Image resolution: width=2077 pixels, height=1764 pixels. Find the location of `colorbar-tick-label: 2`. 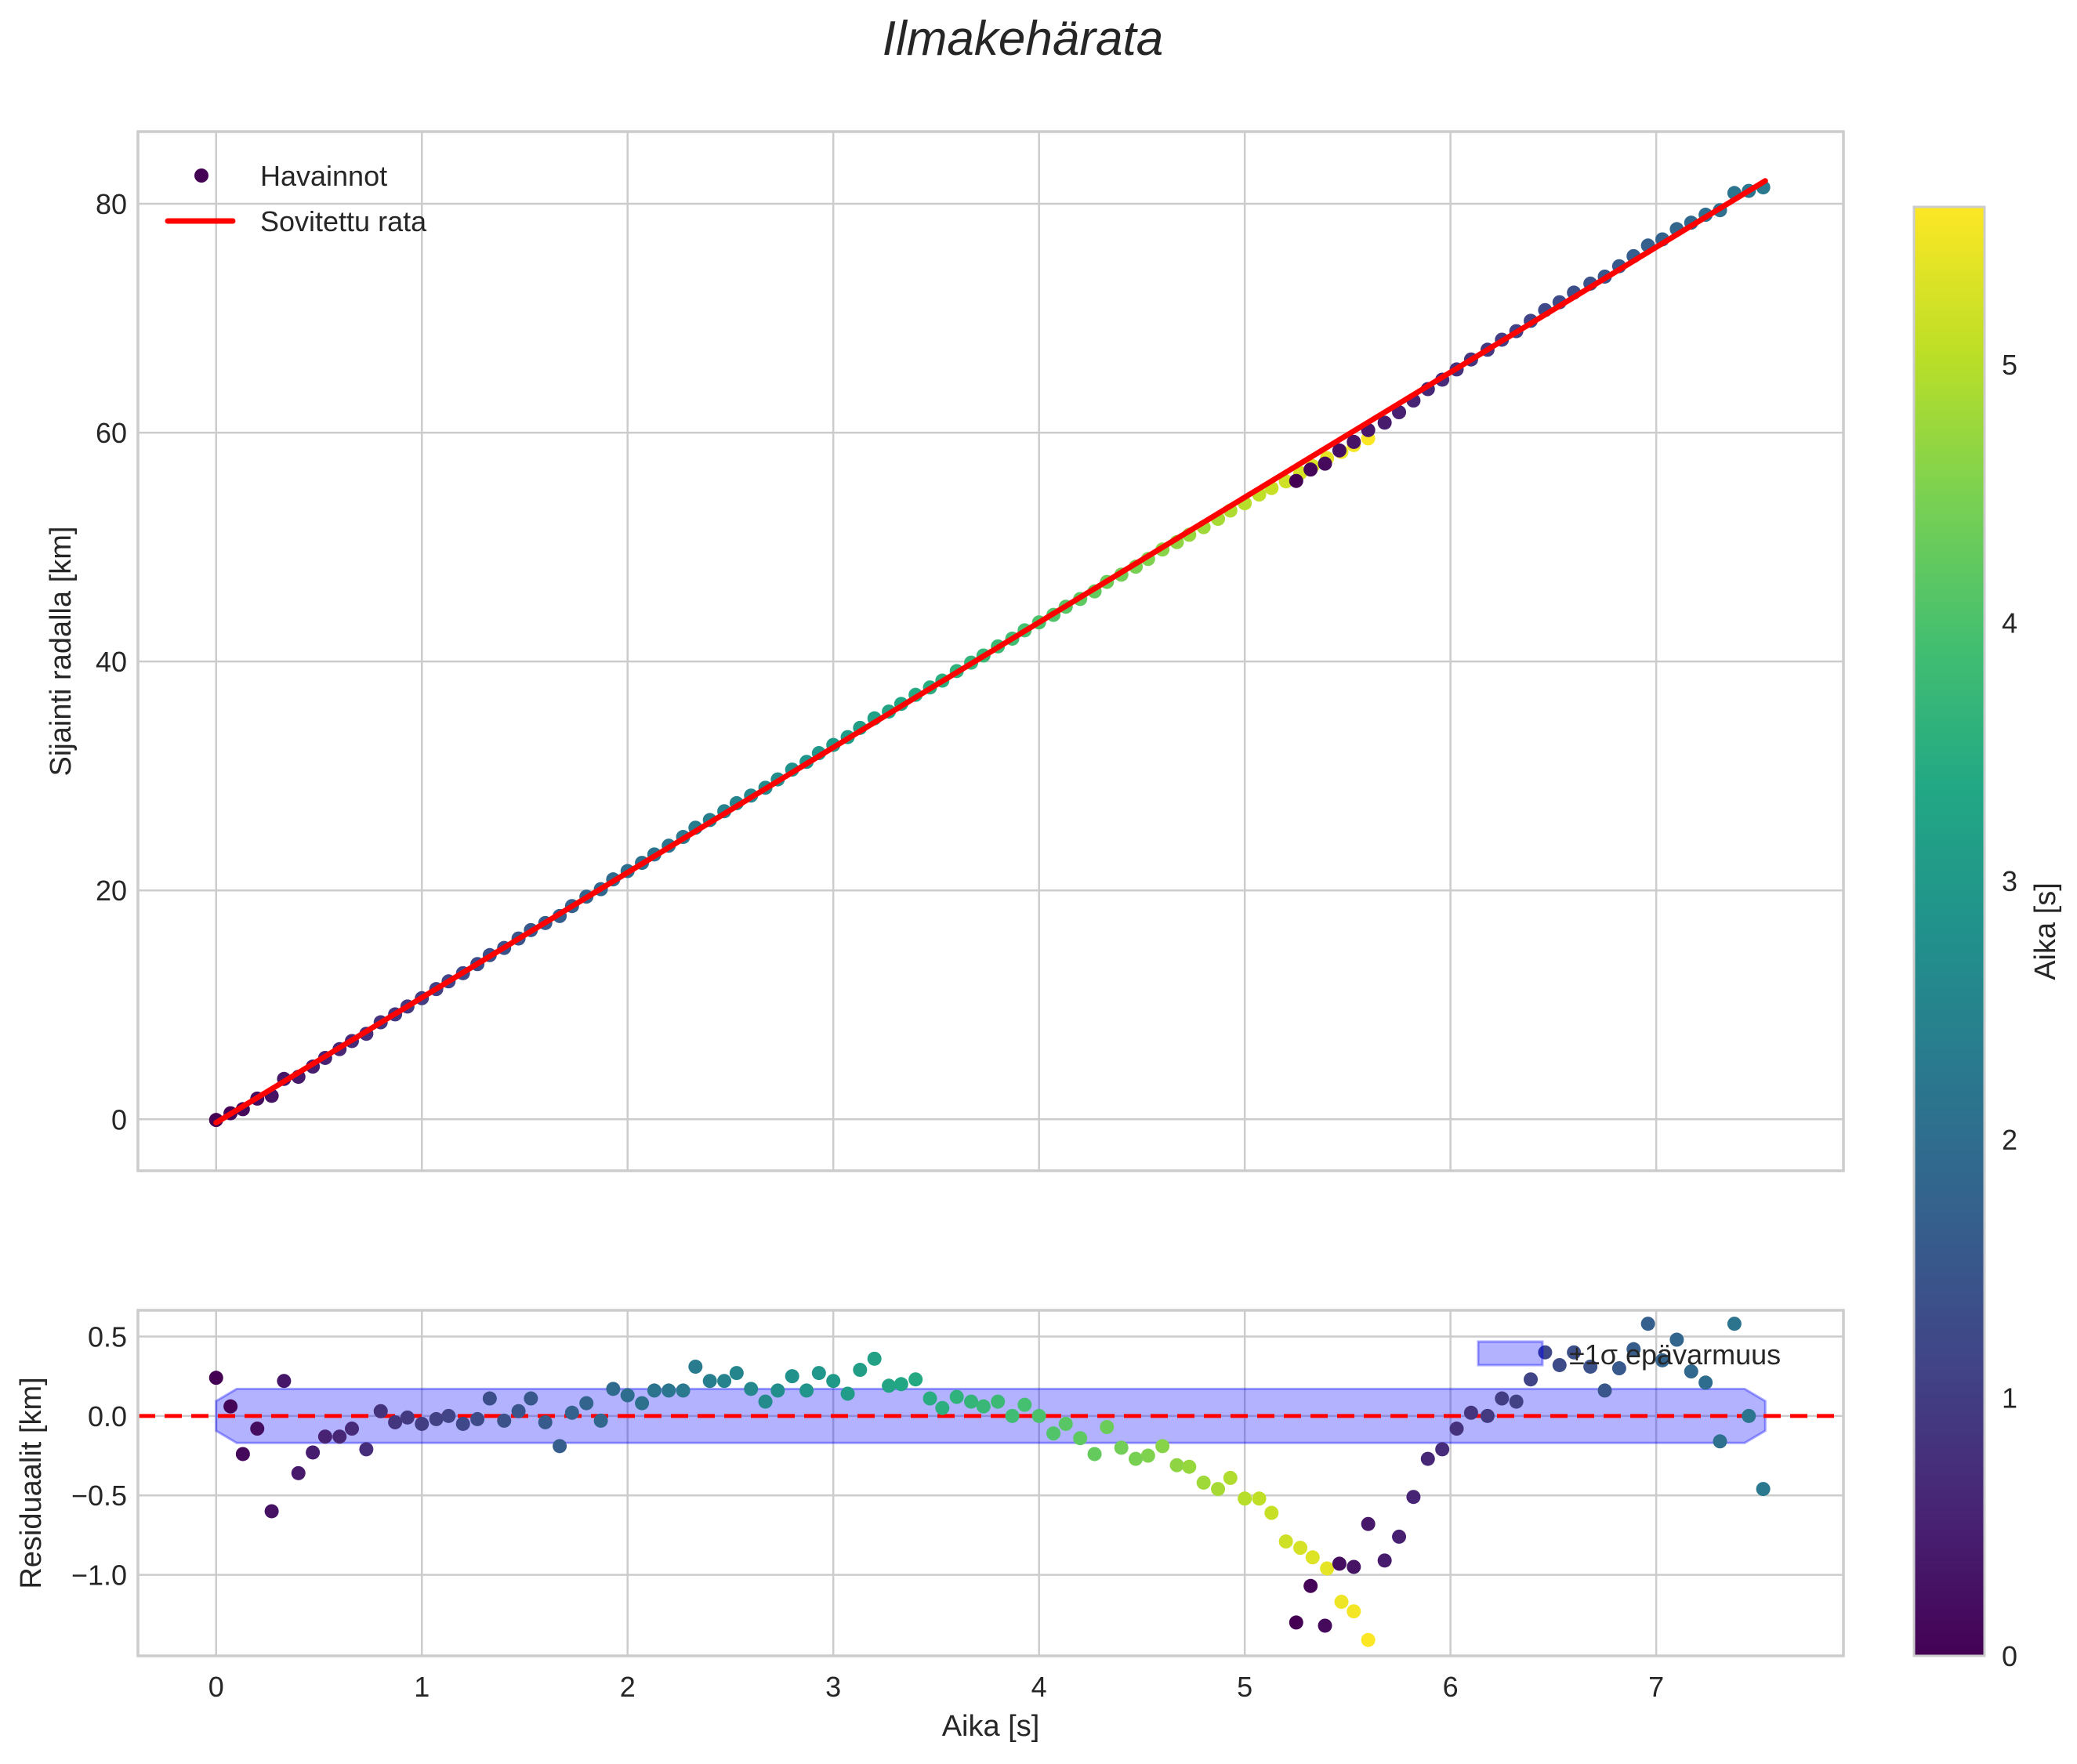

colorbar-tick-label: 2 is located at coordinates (2010, 1140).